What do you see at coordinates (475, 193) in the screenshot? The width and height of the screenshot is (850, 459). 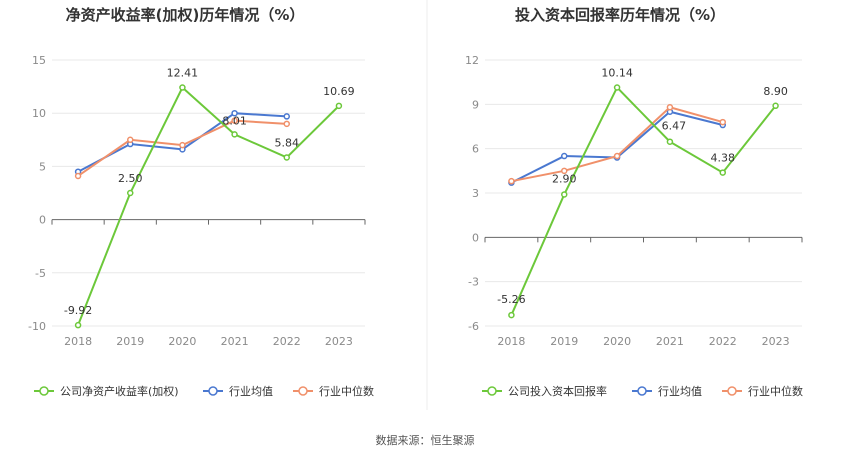 I see `y-tick-label: 3` at bounding box center [475, 193].